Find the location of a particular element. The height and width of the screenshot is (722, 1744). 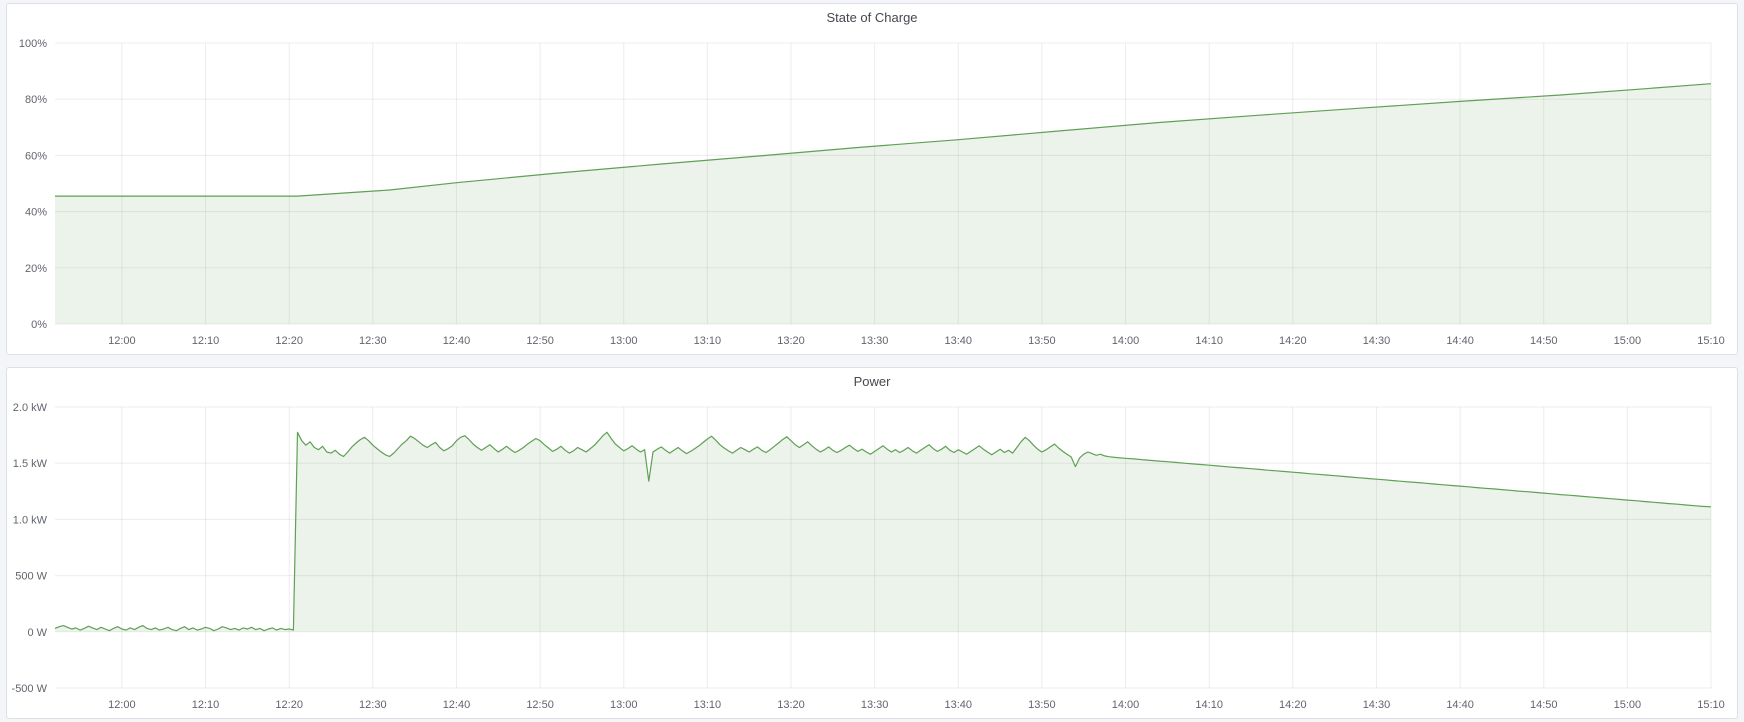

y-tick-label: 40% is located at coordinates (36, 213).